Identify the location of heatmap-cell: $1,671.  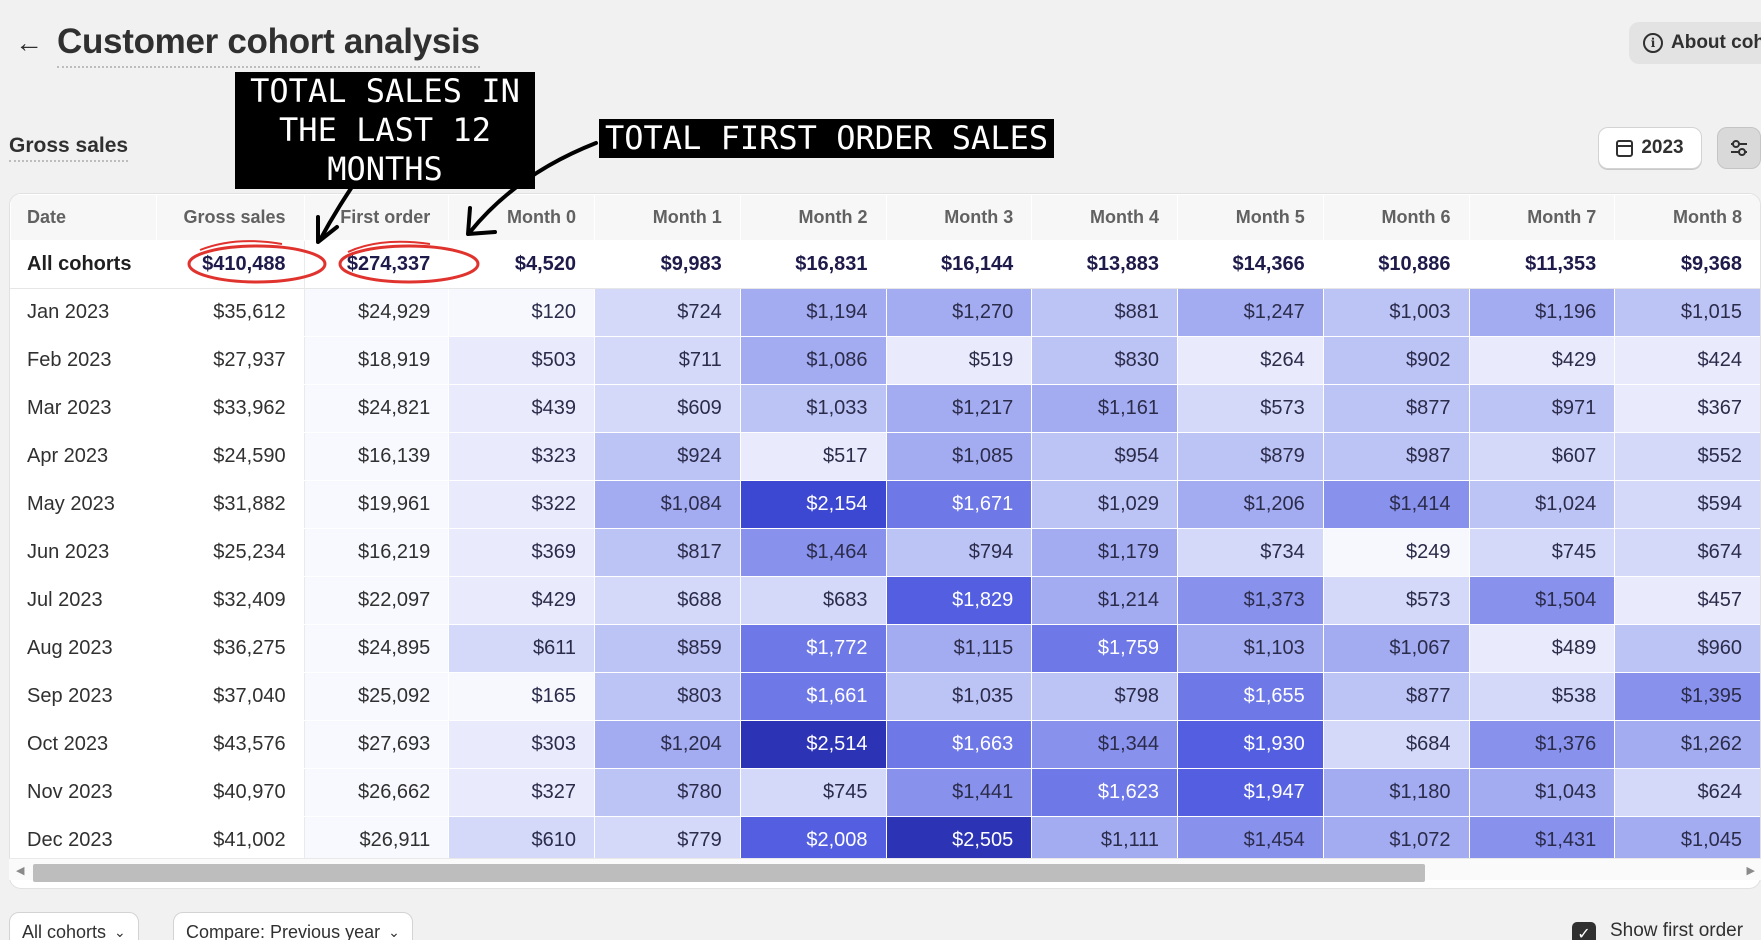
(959, 504).